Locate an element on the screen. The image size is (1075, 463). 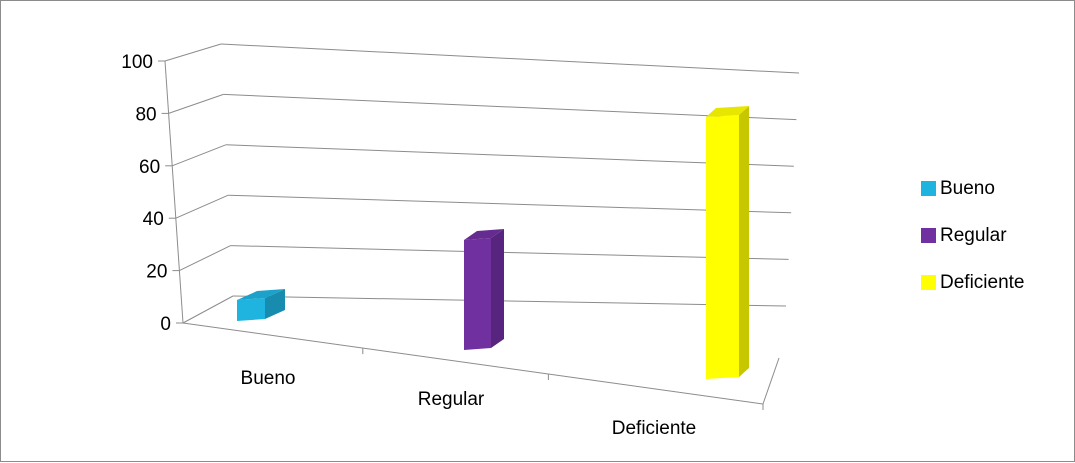
legend-swatch-bueno is located at coordinates (928, 188).